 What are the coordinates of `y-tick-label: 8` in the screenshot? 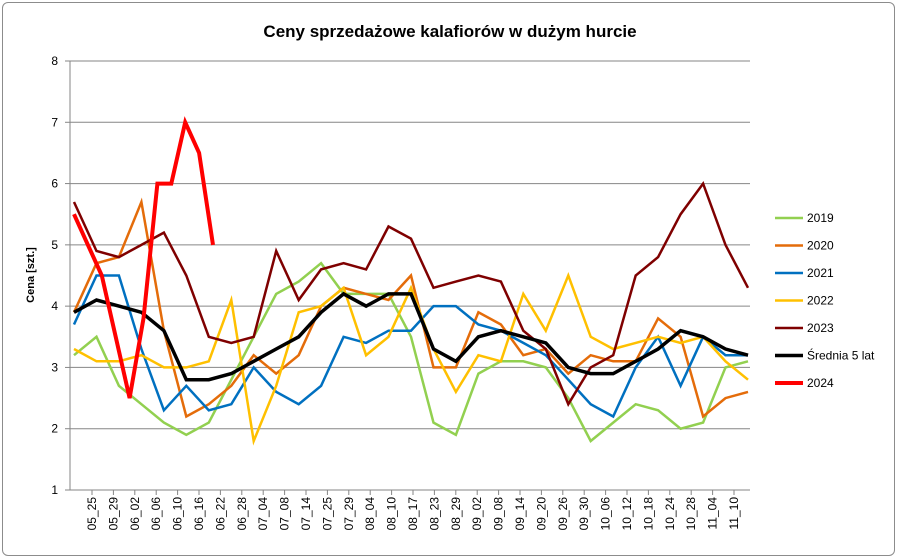 It's located at (54, 61).